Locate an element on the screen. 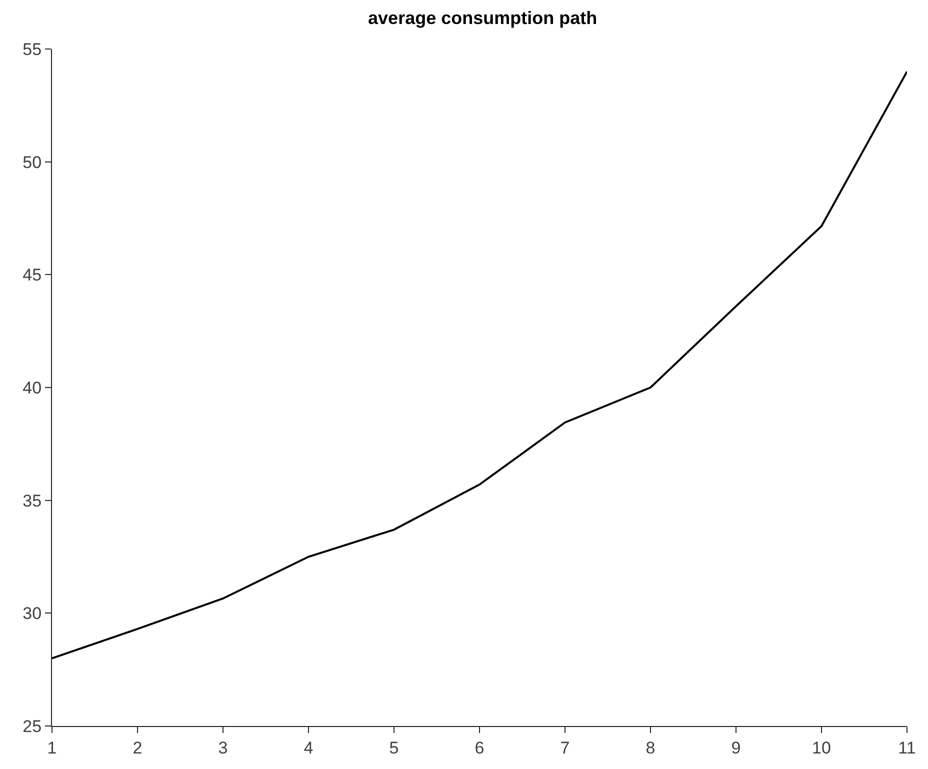 Image resolution: width=928 pixels, height=769 pixels. y-tick-label: 40 is located at coordinates (32, 388).